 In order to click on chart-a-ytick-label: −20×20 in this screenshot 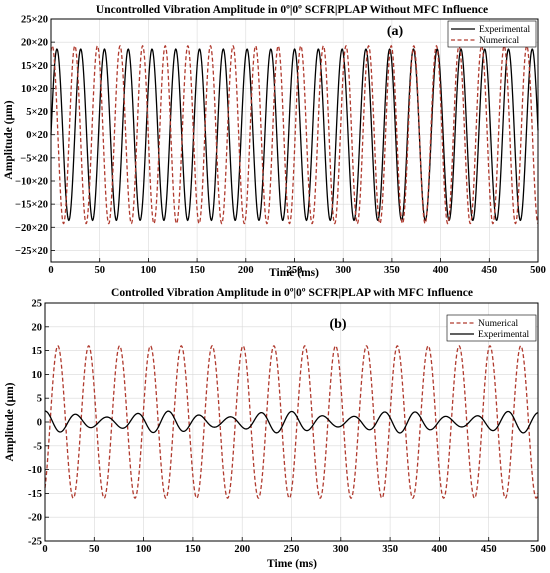, I will do `click(31, 228)`.